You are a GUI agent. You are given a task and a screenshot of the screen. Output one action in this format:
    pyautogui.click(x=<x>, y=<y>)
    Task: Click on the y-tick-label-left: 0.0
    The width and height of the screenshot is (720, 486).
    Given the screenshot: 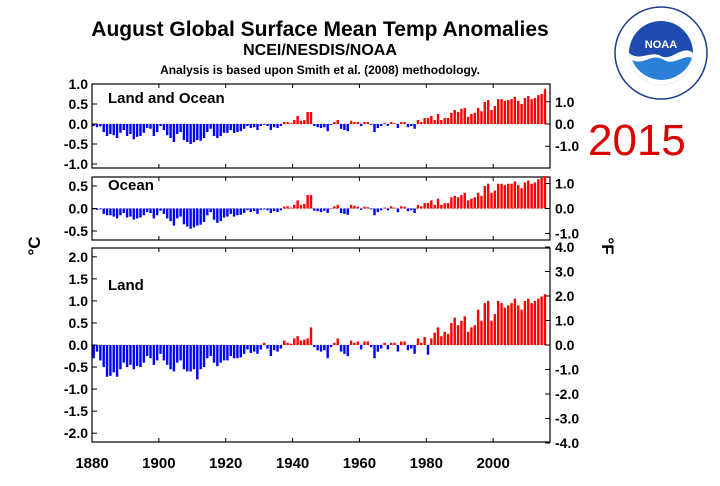 What is the action you would take?
    pyautogui.click(x=79, y=209)
    